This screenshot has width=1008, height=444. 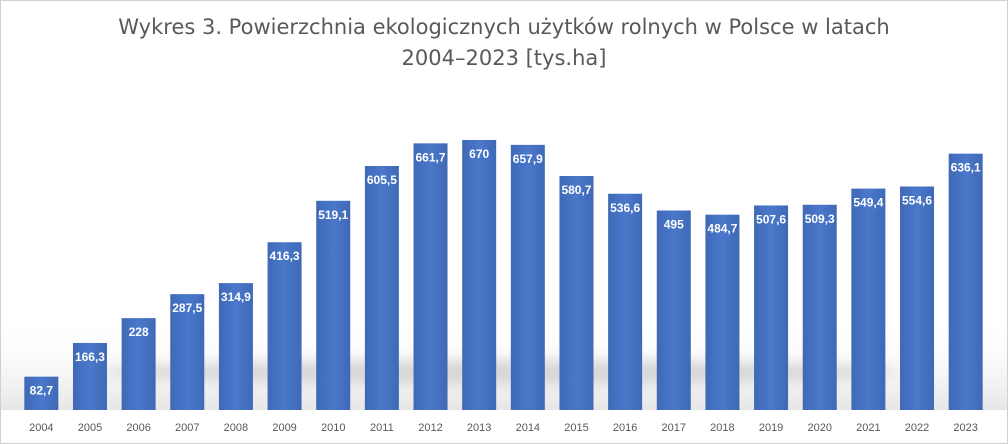 What do you see at coordinates (528, 159) in the screenshot?
I see `value-label-2014: 657,9` at bounding box center [528, 159].